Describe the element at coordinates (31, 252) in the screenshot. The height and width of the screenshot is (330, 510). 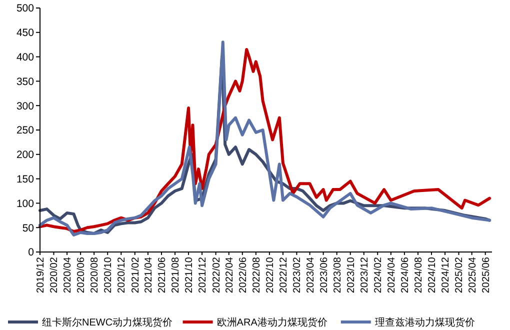
I see `y-tick-label: 0` at that location.